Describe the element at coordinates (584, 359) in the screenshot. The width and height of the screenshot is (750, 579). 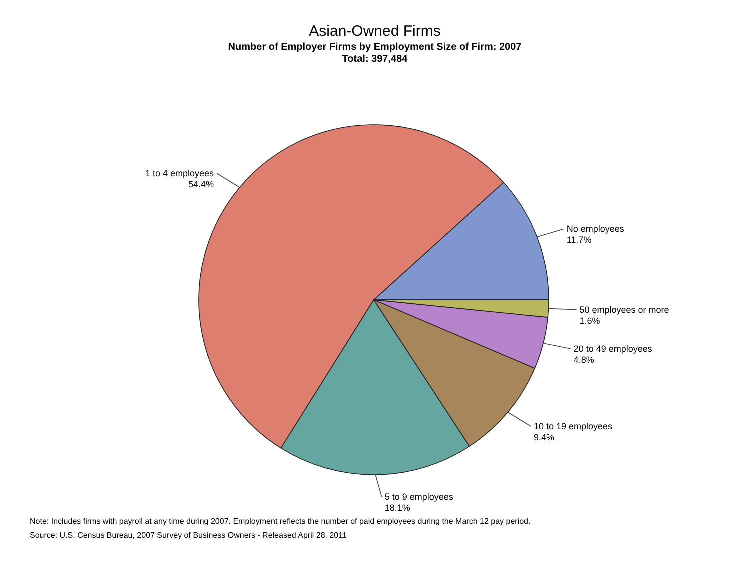
I see `data-label: 4.8%` at that location.